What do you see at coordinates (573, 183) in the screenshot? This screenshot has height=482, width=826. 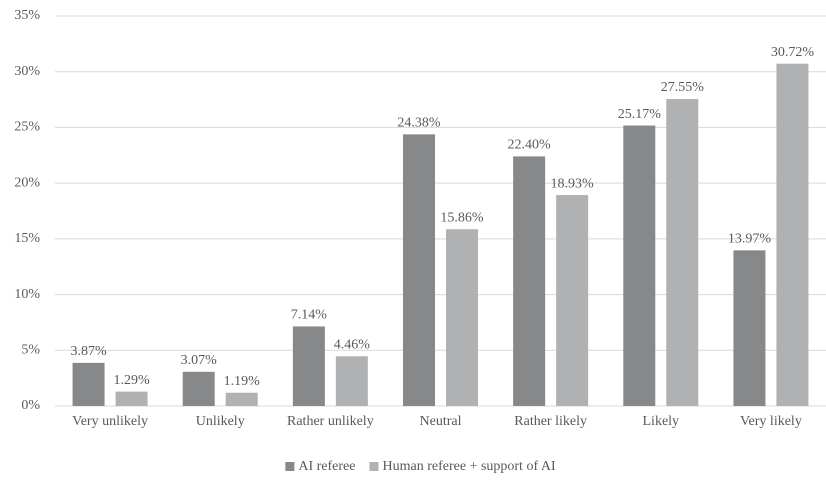 I see `value-label: 18.93%` at bounding box center [573, 183].